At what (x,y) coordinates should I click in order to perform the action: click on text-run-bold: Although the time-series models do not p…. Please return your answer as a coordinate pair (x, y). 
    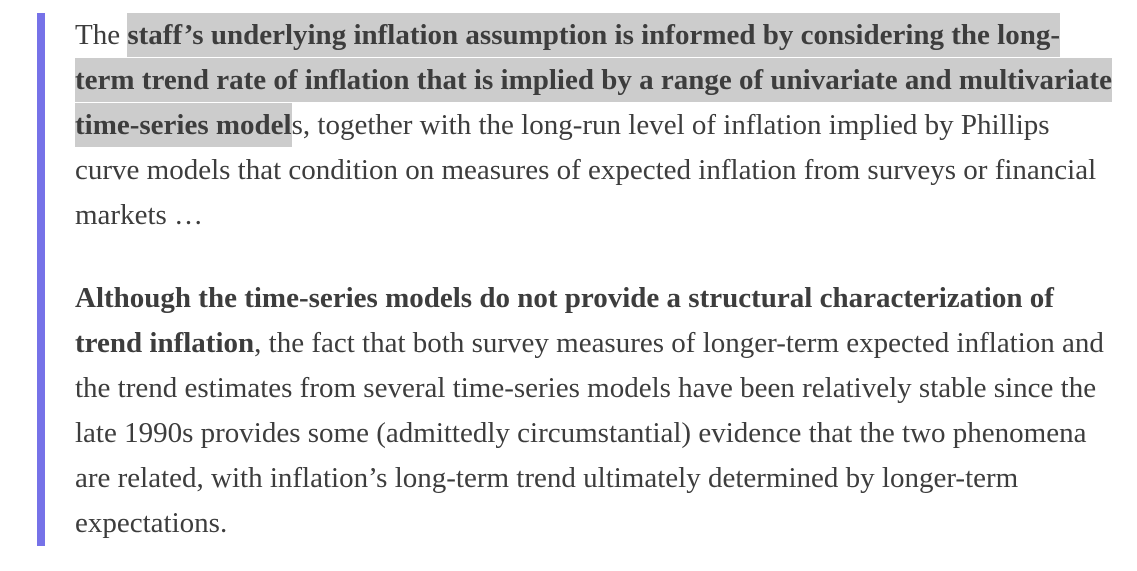
    Looking at the image, I should click on (564, 320).